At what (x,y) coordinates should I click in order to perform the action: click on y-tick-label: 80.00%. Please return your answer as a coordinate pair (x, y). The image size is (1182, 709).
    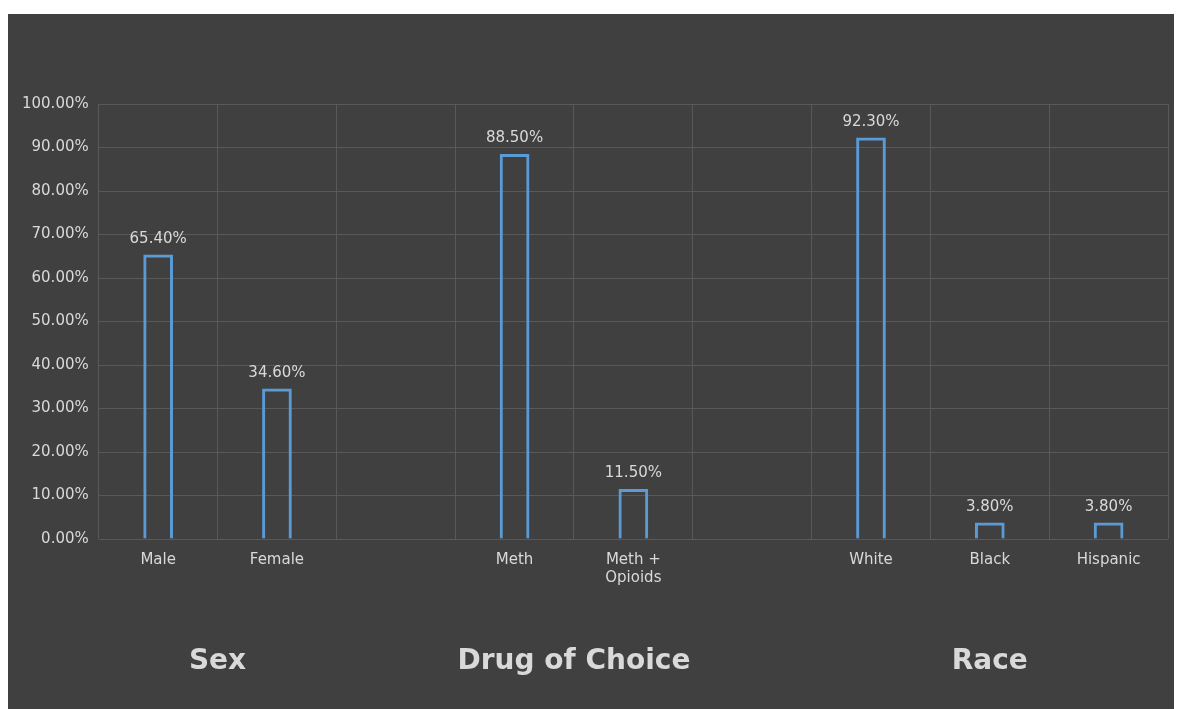
    Looking at the image, I should click on (60, 189).